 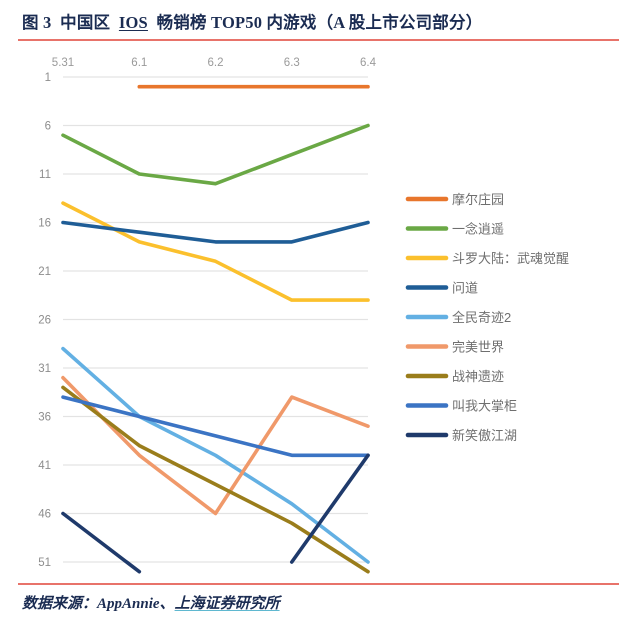 What do you see at coordinates (44, 466) in the screenshot?
I see `y-tick-label: 41` at bounding box center [44, 466].